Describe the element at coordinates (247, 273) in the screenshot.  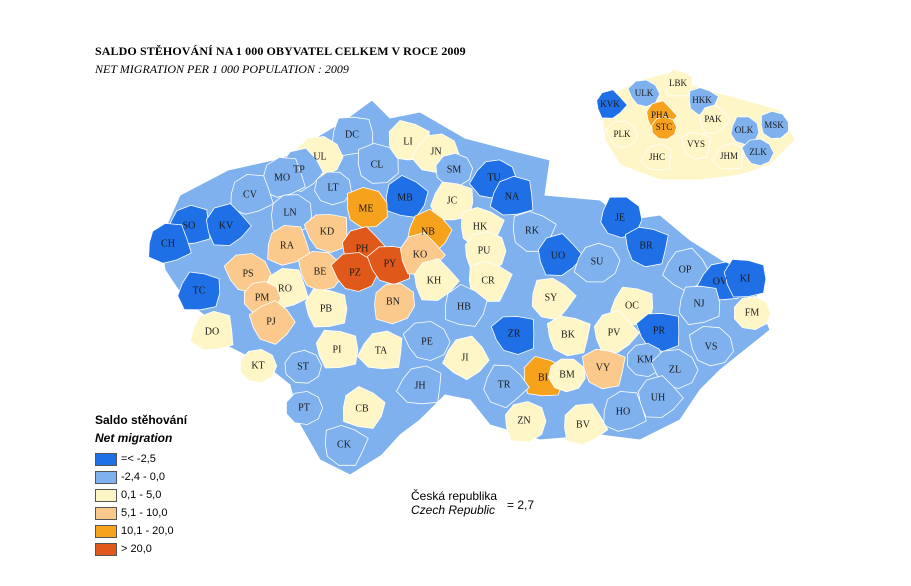
I see `district-label-ps: PS` at that location.